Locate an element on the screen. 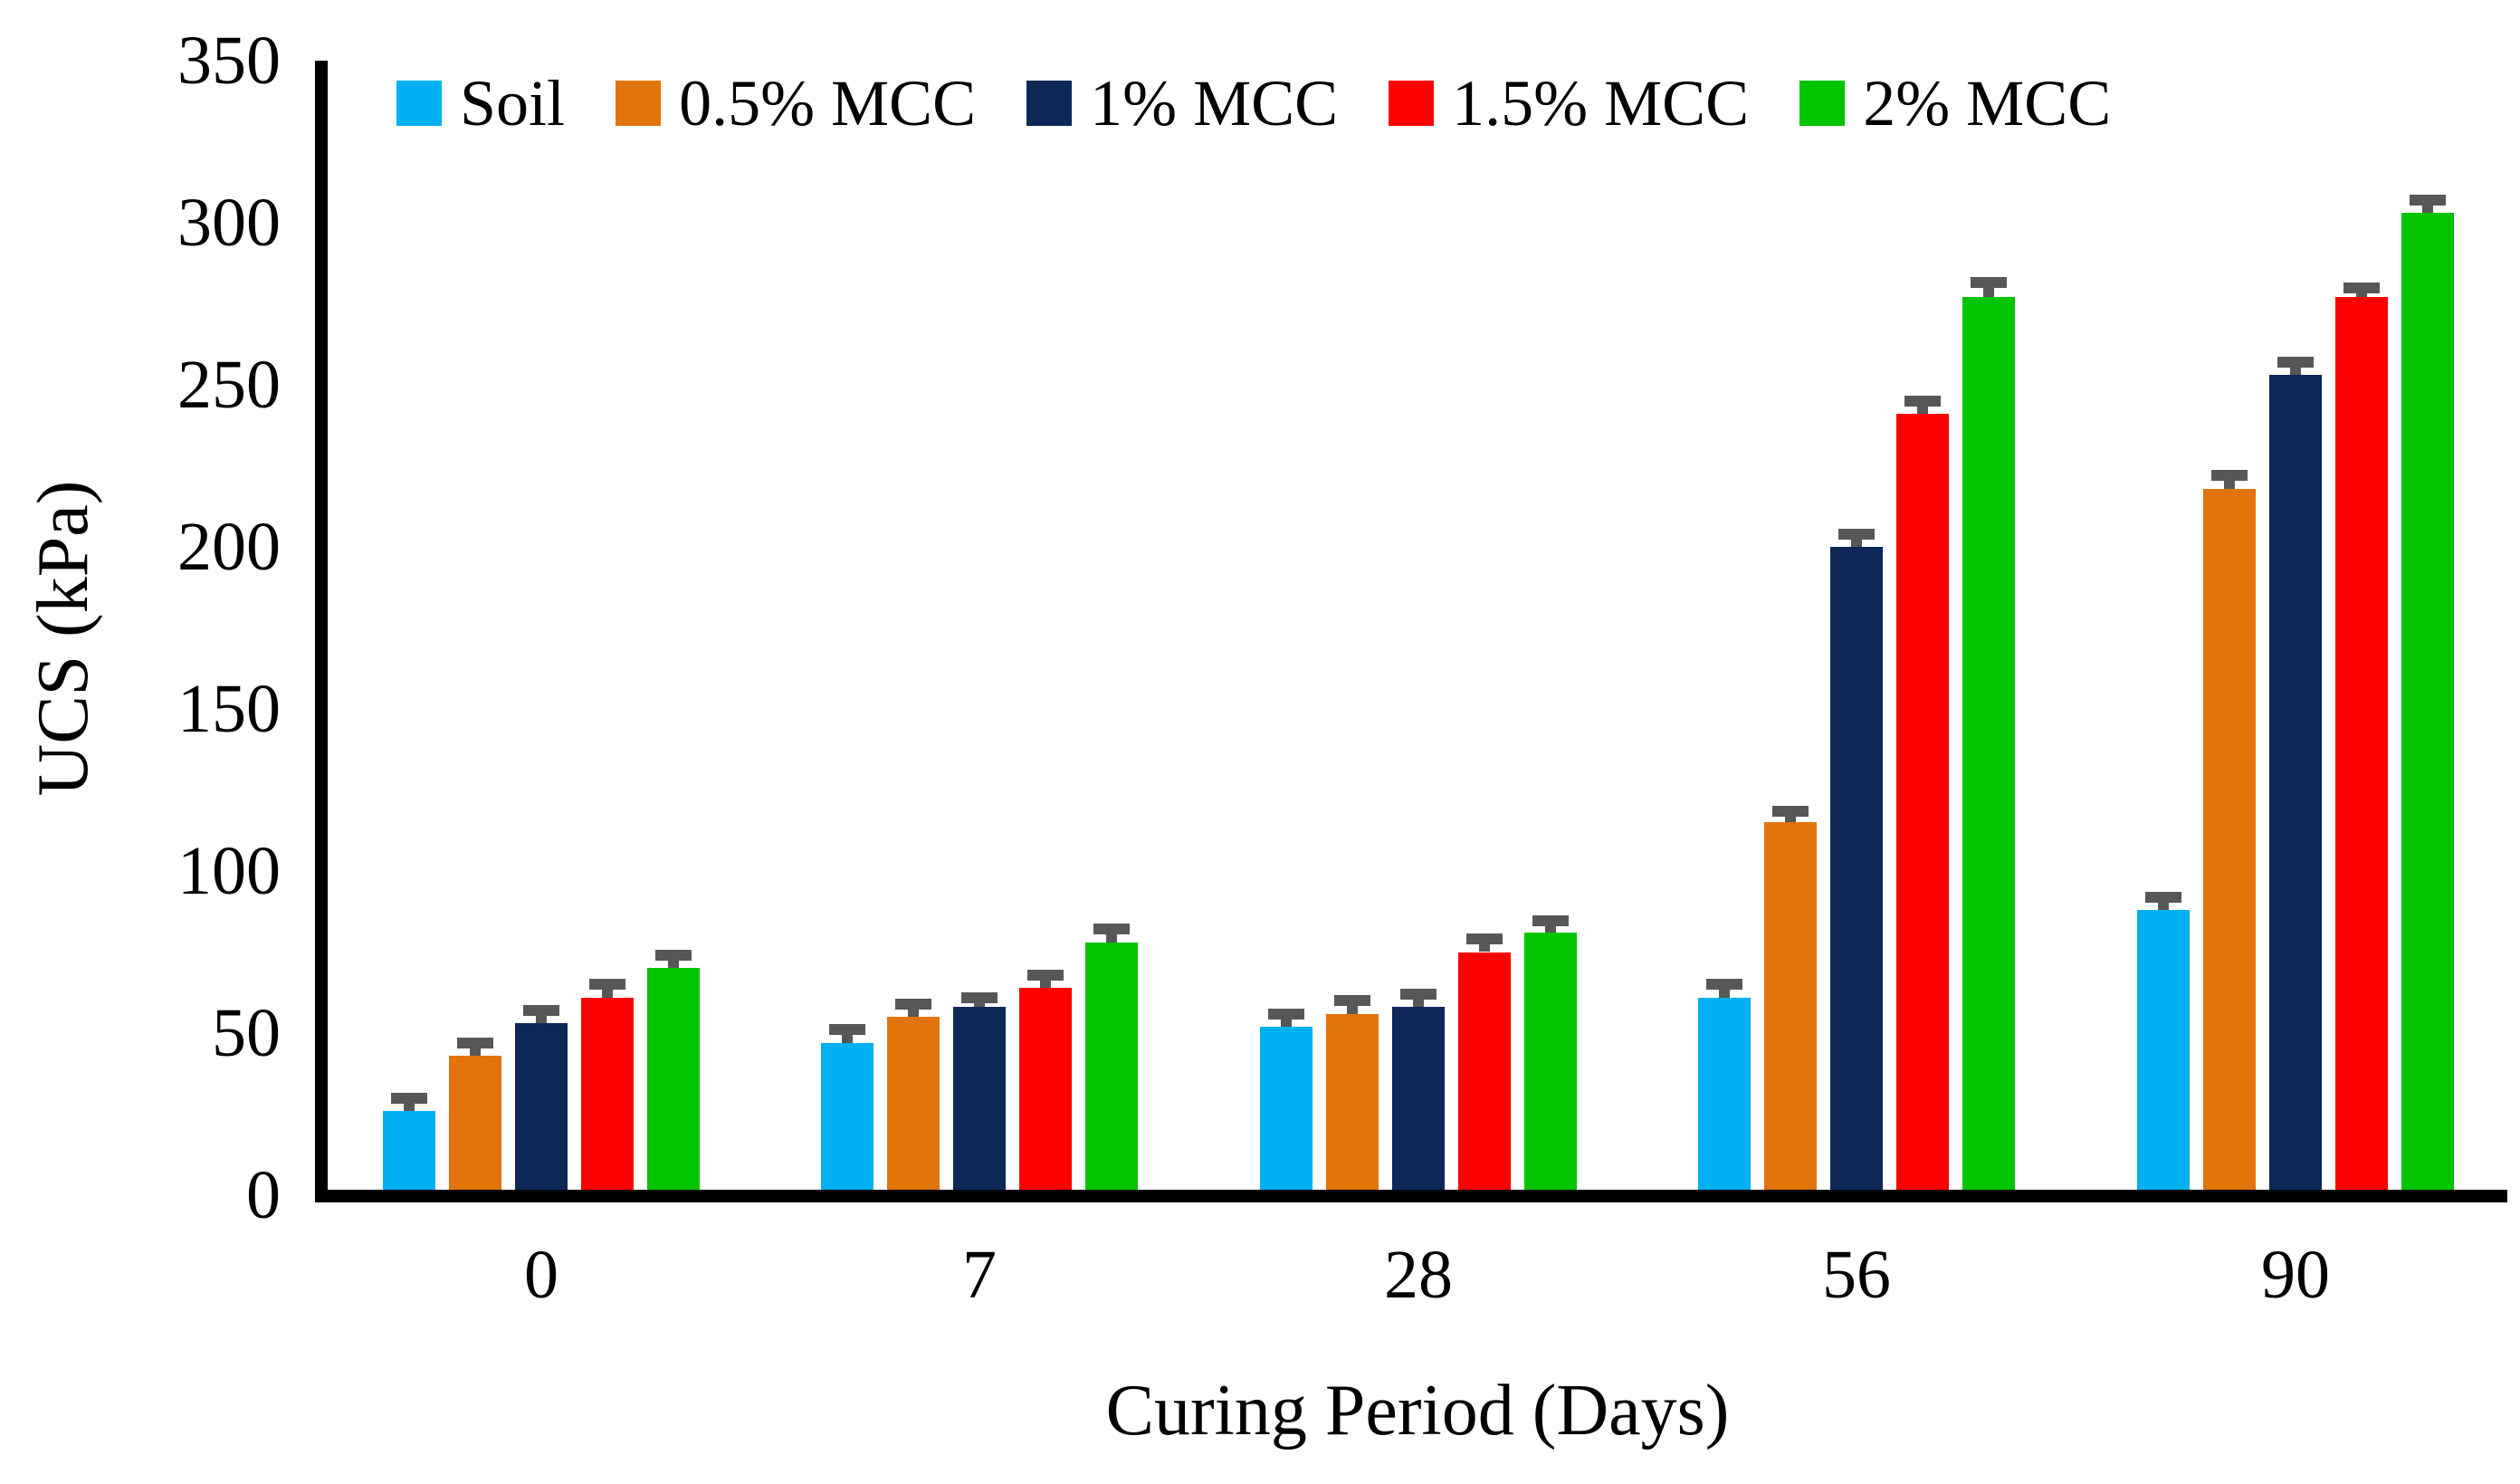 This screenshot has height=1484, width=2520. x-tick-label: 90 is located at coordinates (2295, 1275).